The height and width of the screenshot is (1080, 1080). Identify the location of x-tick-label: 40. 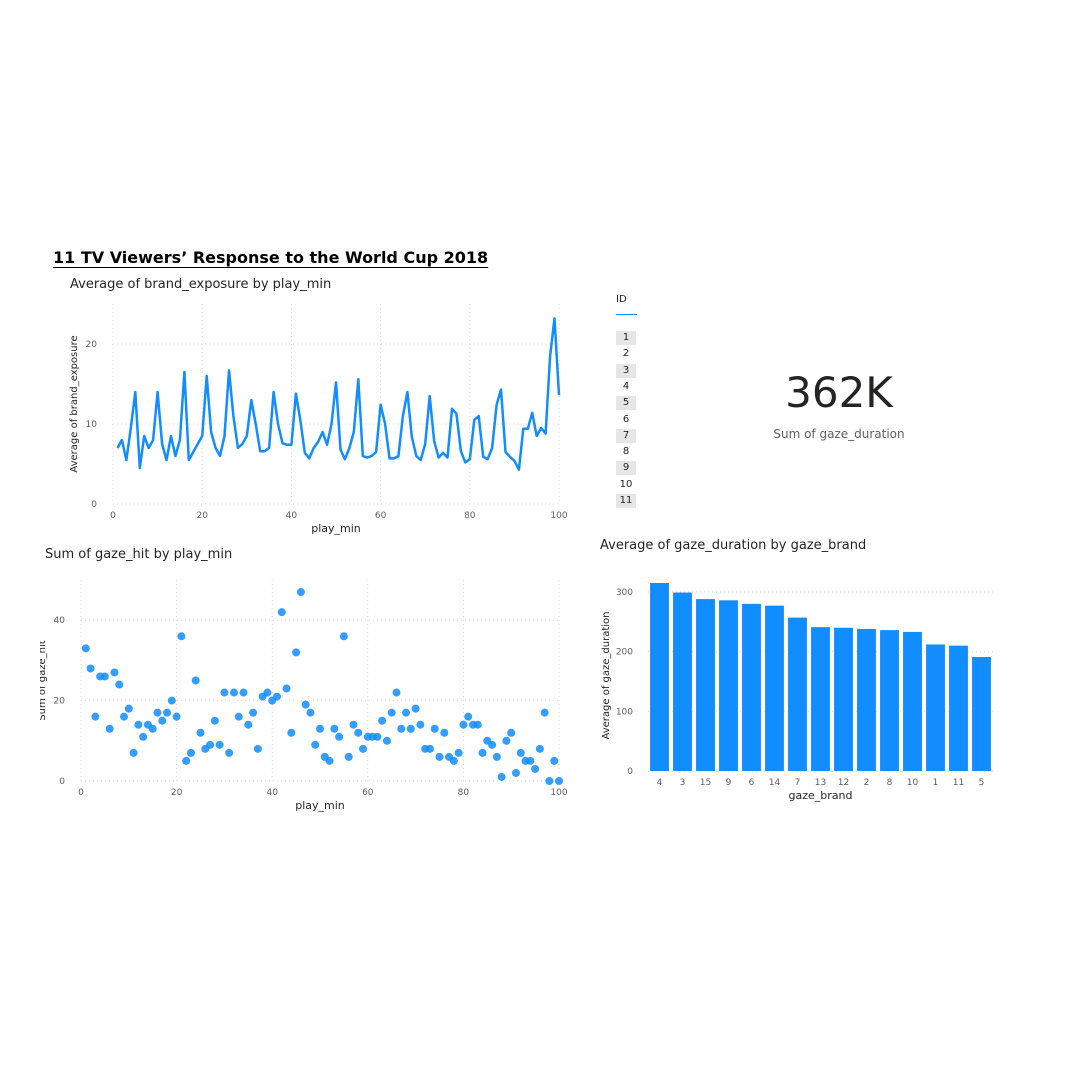
(272, 793).